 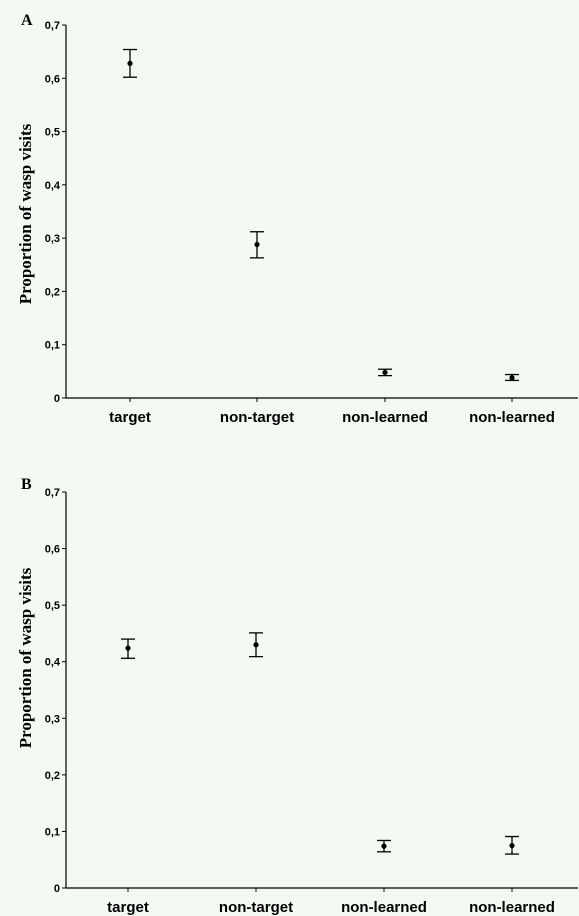 I want to click on x-tick-label-1-2: non-learned, so click(x=384, y=907).